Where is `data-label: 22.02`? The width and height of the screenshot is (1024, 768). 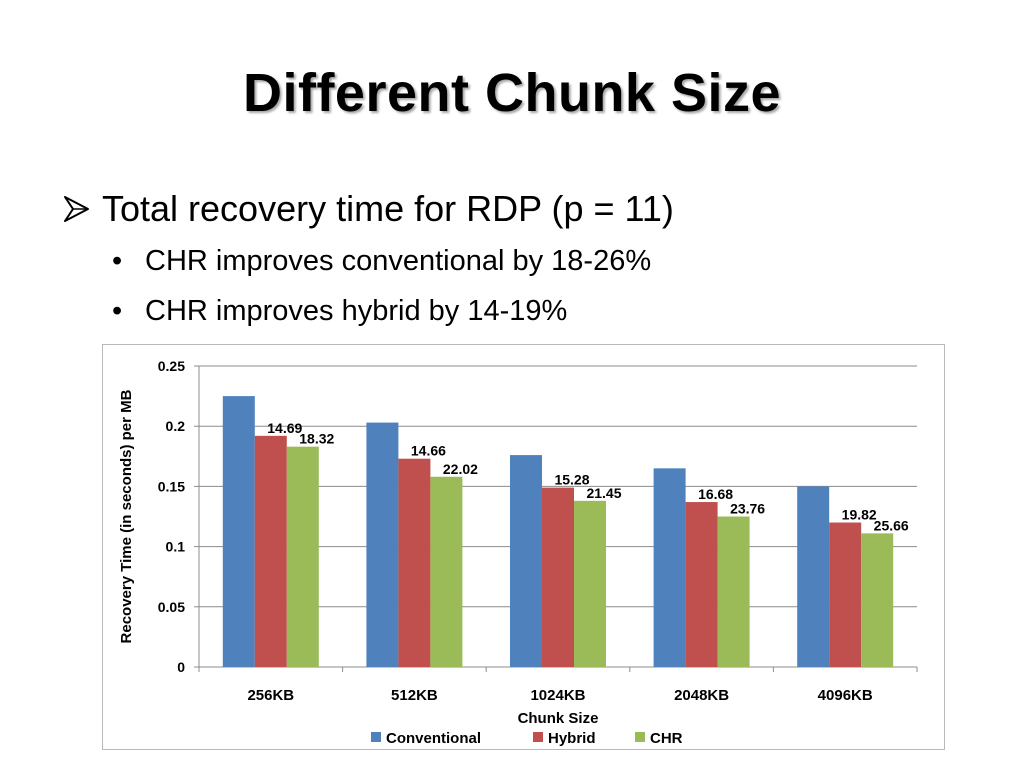
data-label: 22.02 is located at coordinates (460, 469).